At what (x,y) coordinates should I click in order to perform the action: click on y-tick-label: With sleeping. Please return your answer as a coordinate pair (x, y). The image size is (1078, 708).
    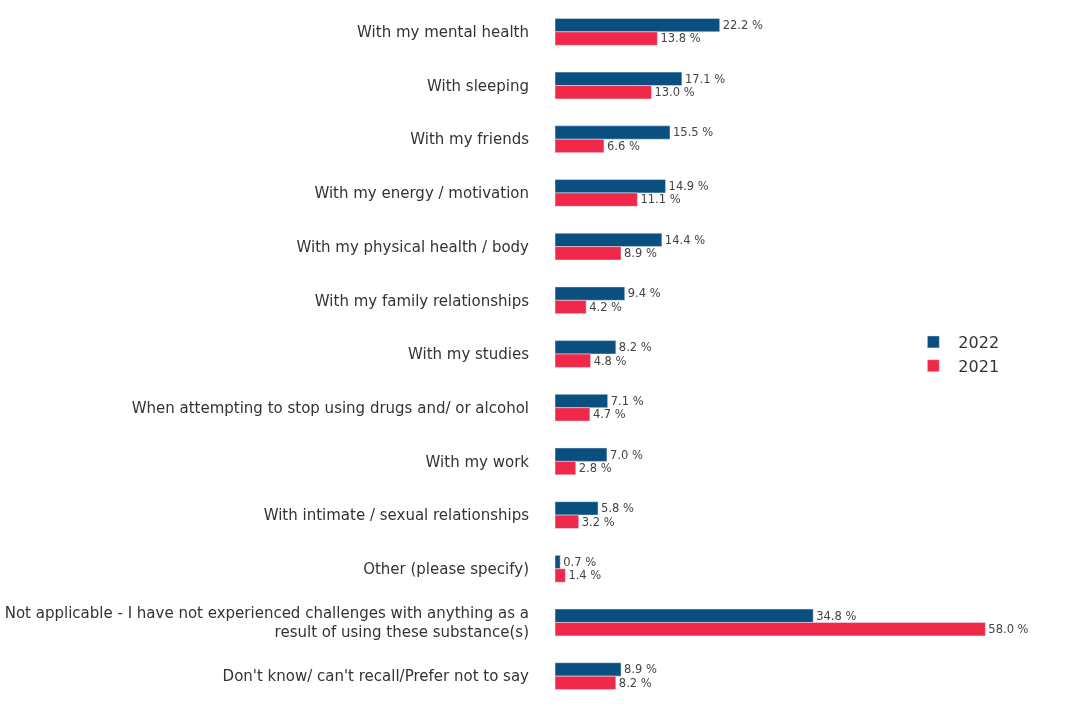
    Looking at the image, I should click on (478, 85).